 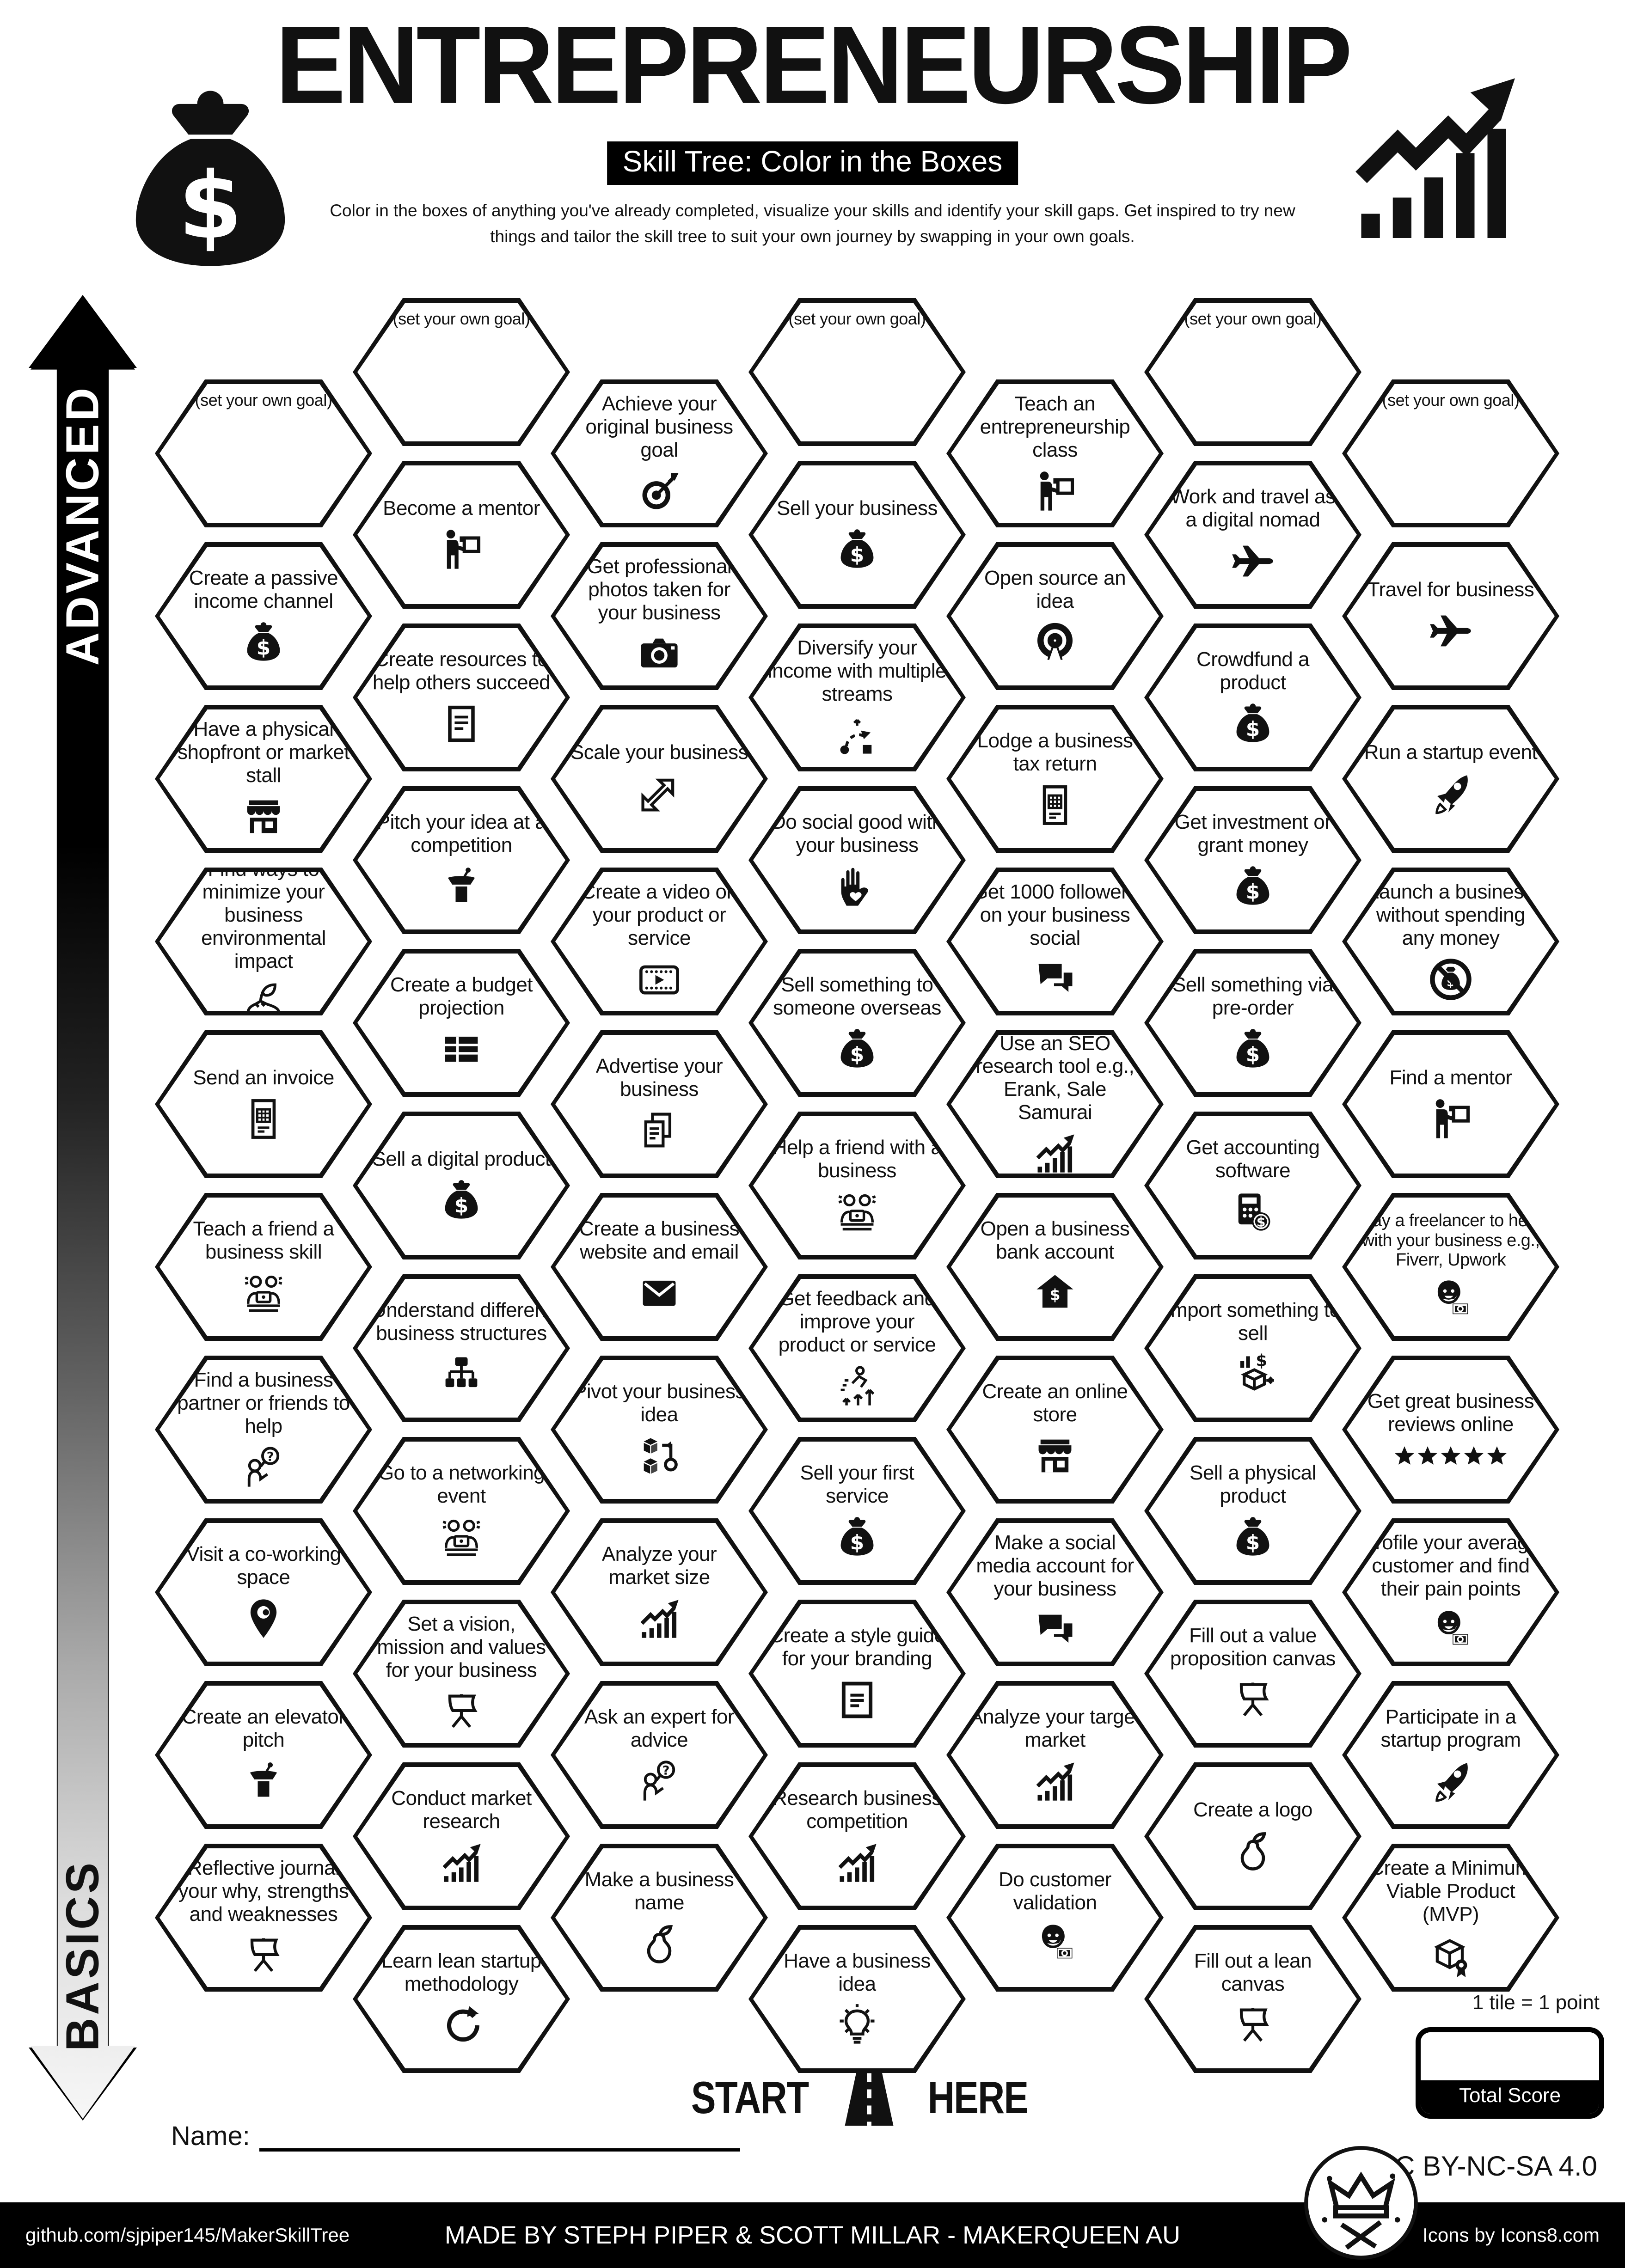 What do you see at coordinates (263, 1267) in the screenshot?
I see `hex-tile: Teach a friend a business skill` at bounding box center [263, 1267].